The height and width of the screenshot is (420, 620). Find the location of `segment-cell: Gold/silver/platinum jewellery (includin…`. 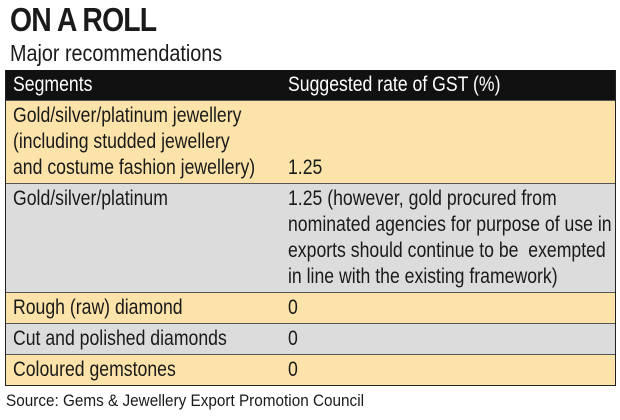

segment-cell: Gold/silver/platinum jewellery (includin… is located at coordinates (144, 142).